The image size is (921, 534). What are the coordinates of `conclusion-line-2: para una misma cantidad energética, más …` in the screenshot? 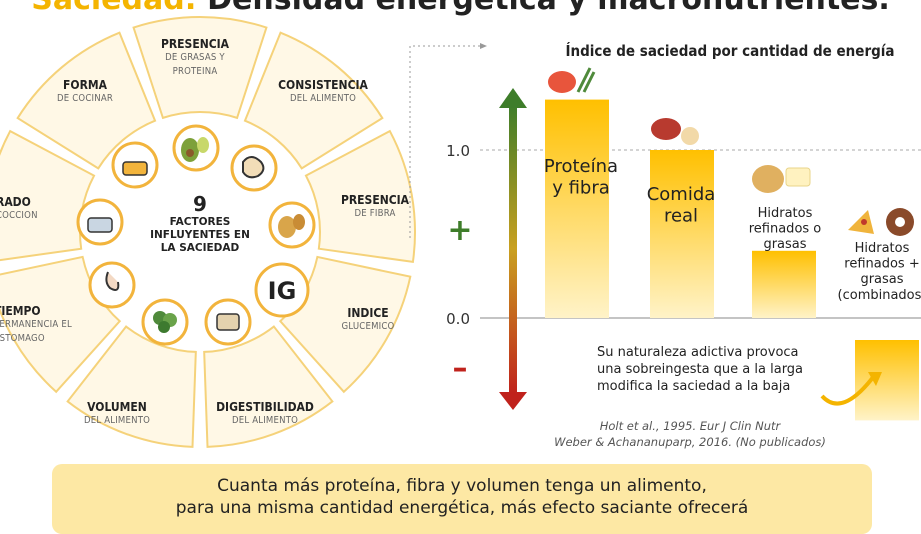 It's located at (462, 508).